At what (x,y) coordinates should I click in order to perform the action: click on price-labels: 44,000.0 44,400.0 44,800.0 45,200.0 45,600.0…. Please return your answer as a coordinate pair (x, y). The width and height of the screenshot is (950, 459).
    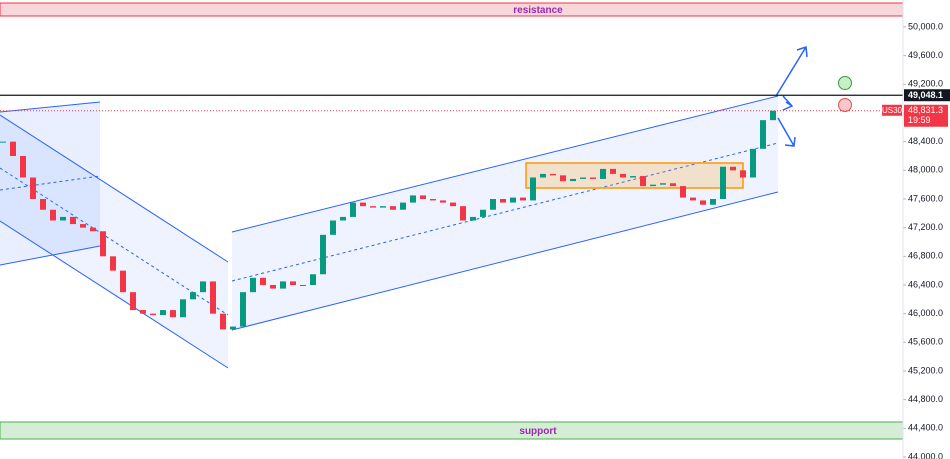
    Looking at the image, I should click on (916, 240).